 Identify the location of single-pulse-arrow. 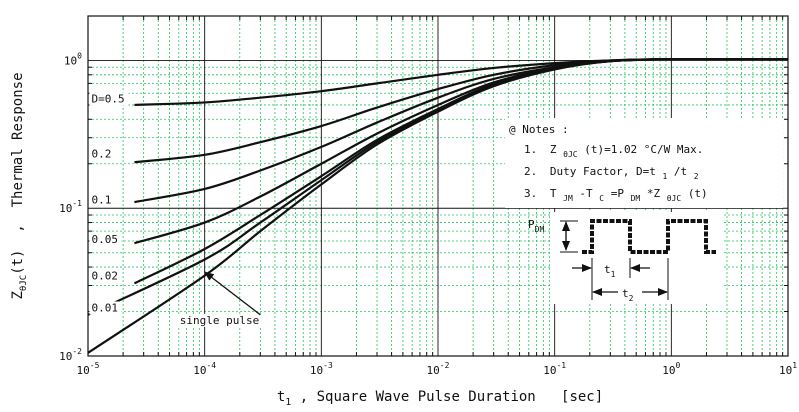
(232, 293).